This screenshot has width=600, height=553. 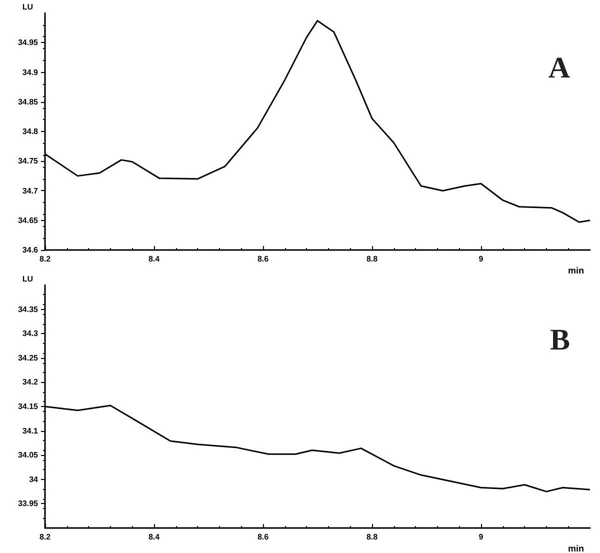 I want to click on y-tick-label: 34.6, so click(x=30, y=250).